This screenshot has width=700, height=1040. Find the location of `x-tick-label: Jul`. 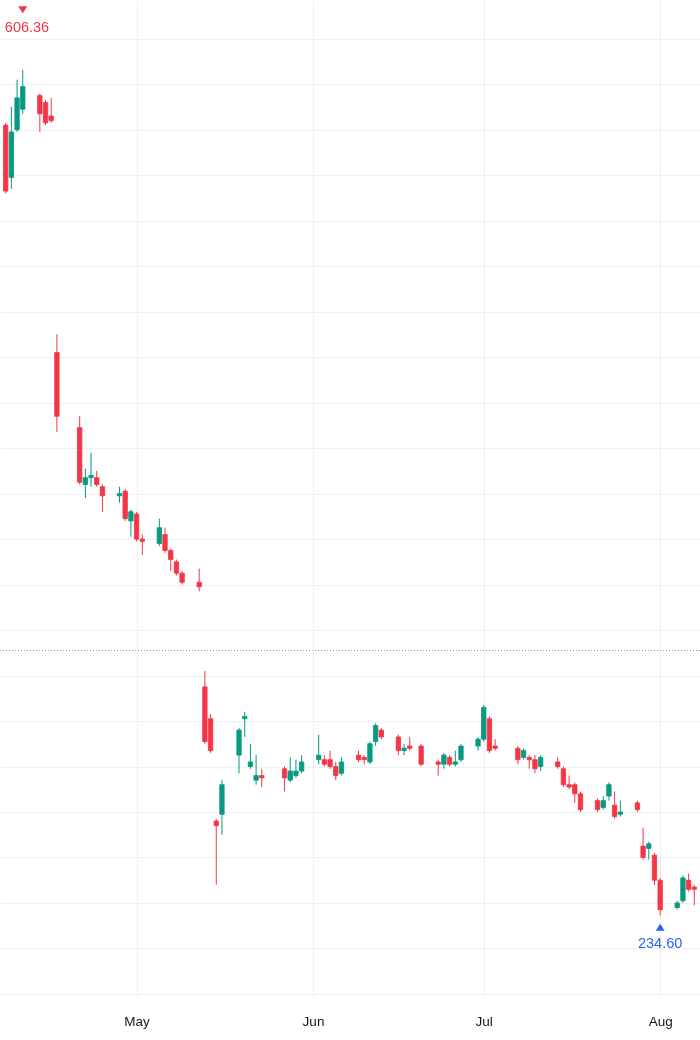

x-tick-label: Jul is located at coordinates (484, 1021).